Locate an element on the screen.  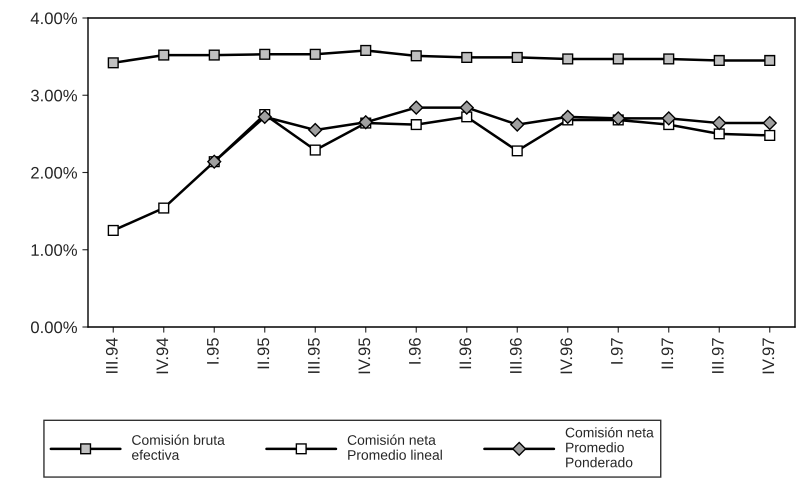
legend-label: Comisión neta Promedio Ponderado is located at coordinates (610, 447).